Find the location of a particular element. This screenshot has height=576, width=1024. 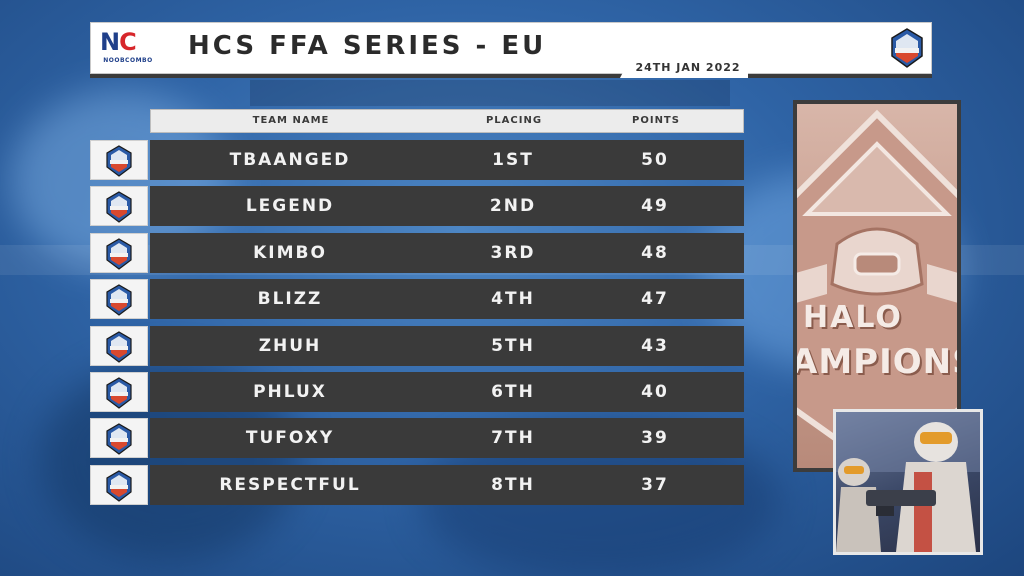

row-bar: ZHUH 5TH 43 is located at coordinates (447, 346).